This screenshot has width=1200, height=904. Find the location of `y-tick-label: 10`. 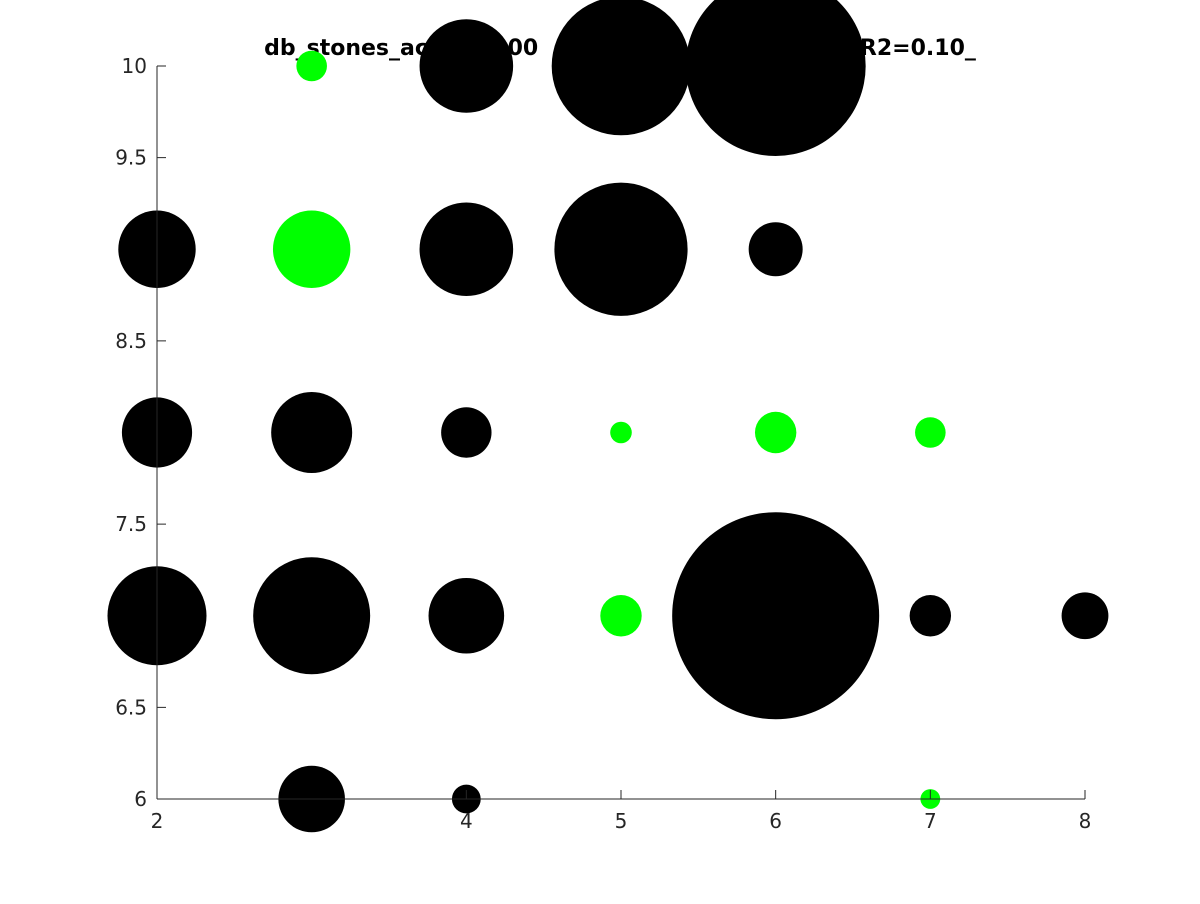

y-tick-label: 10 is located at coordinates (134, 66).